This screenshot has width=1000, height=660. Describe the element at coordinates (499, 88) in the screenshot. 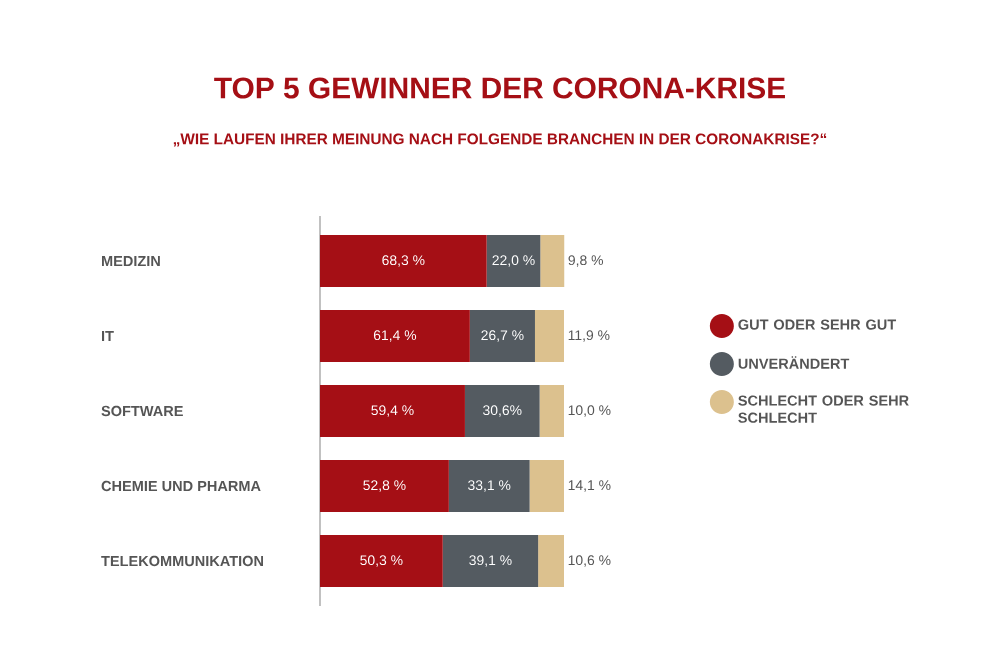

I see `chart-title: TOP 5 GEWINNER DER CORONA-KRISE` at that location.